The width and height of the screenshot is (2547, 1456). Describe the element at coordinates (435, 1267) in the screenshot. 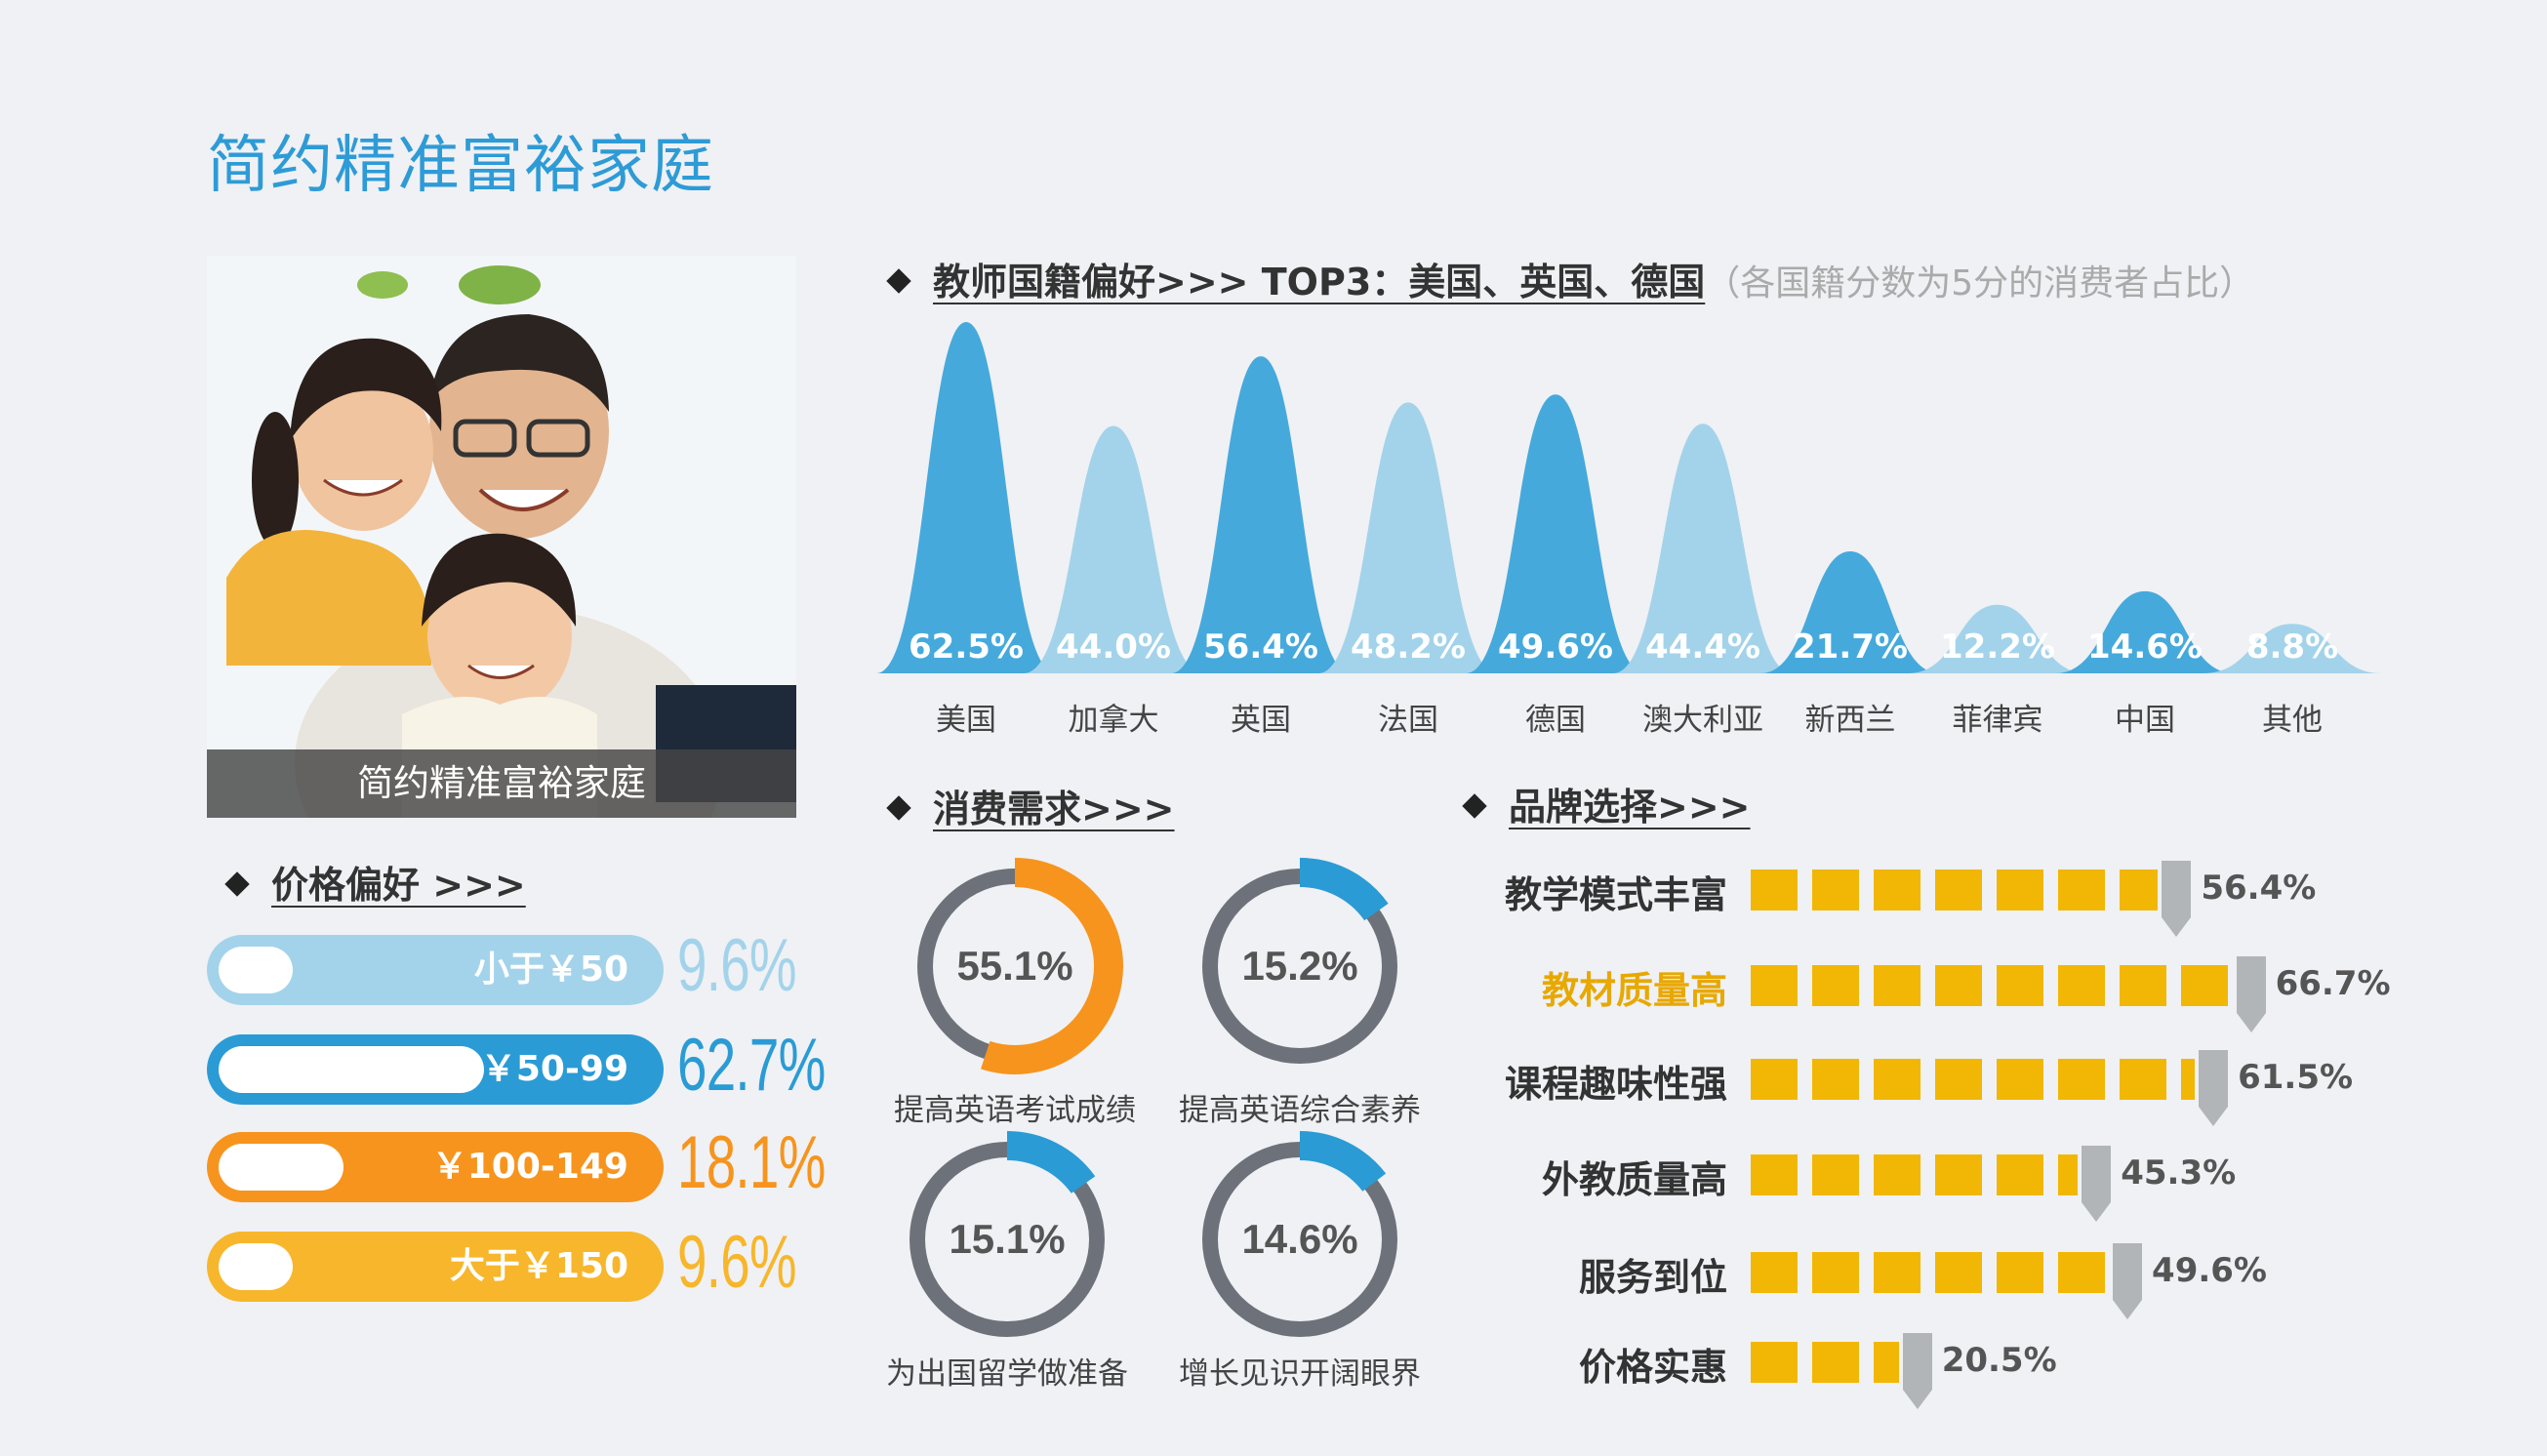

I see `price-bar: 大于￥150` at that location.